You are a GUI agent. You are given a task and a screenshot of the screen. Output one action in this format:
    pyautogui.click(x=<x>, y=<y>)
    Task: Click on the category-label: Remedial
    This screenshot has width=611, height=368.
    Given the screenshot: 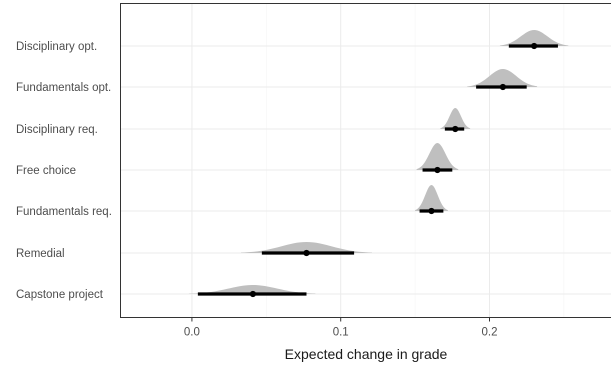 What is the action you would take?
    pyautogui.click(x=40, y=254)
    